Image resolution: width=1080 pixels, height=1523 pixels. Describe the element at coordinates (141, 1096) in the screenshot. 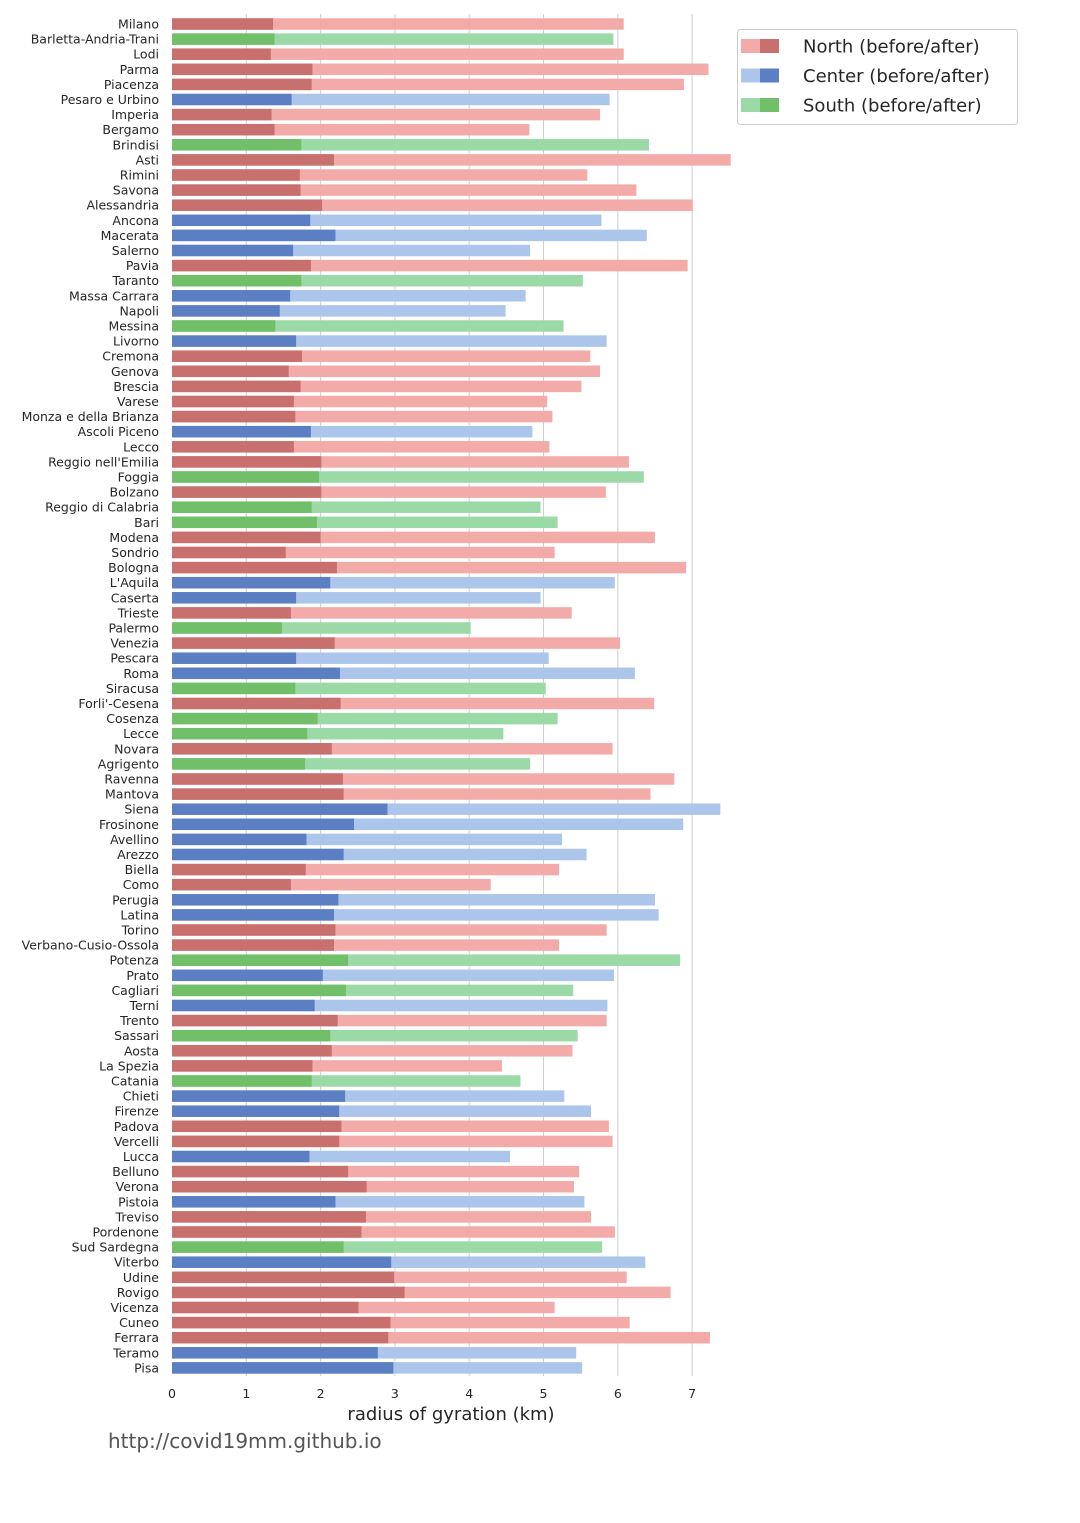

I see `y-tick-label: Chieti` at that location.